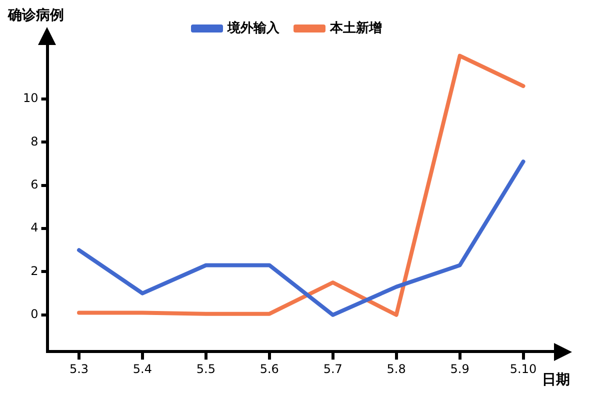 The width and height of the screenshot is (600, 400). What do you see at coordinates (142, 369) in the screenshot?
I see `x-tick-label: 5.4` at bounding box center [142, 369].